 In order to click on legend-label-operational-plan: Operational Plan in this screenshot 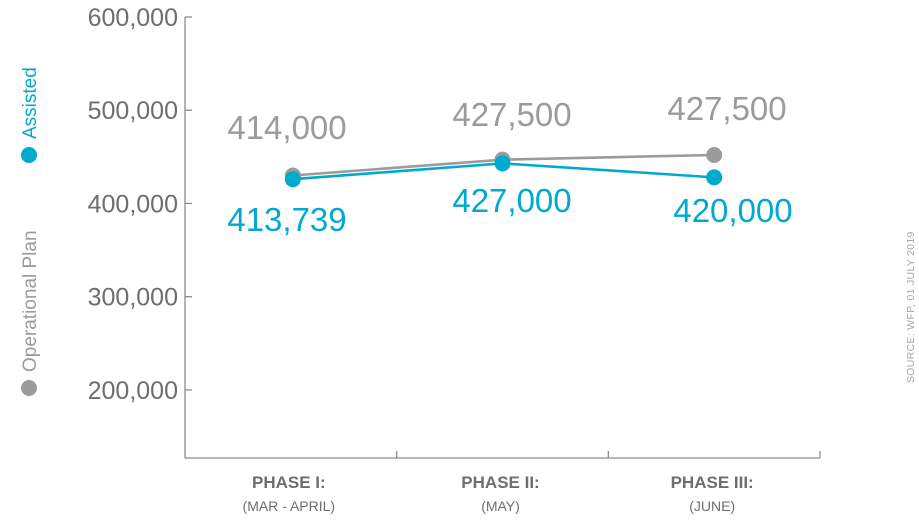, I will do `click(30, 301)`.